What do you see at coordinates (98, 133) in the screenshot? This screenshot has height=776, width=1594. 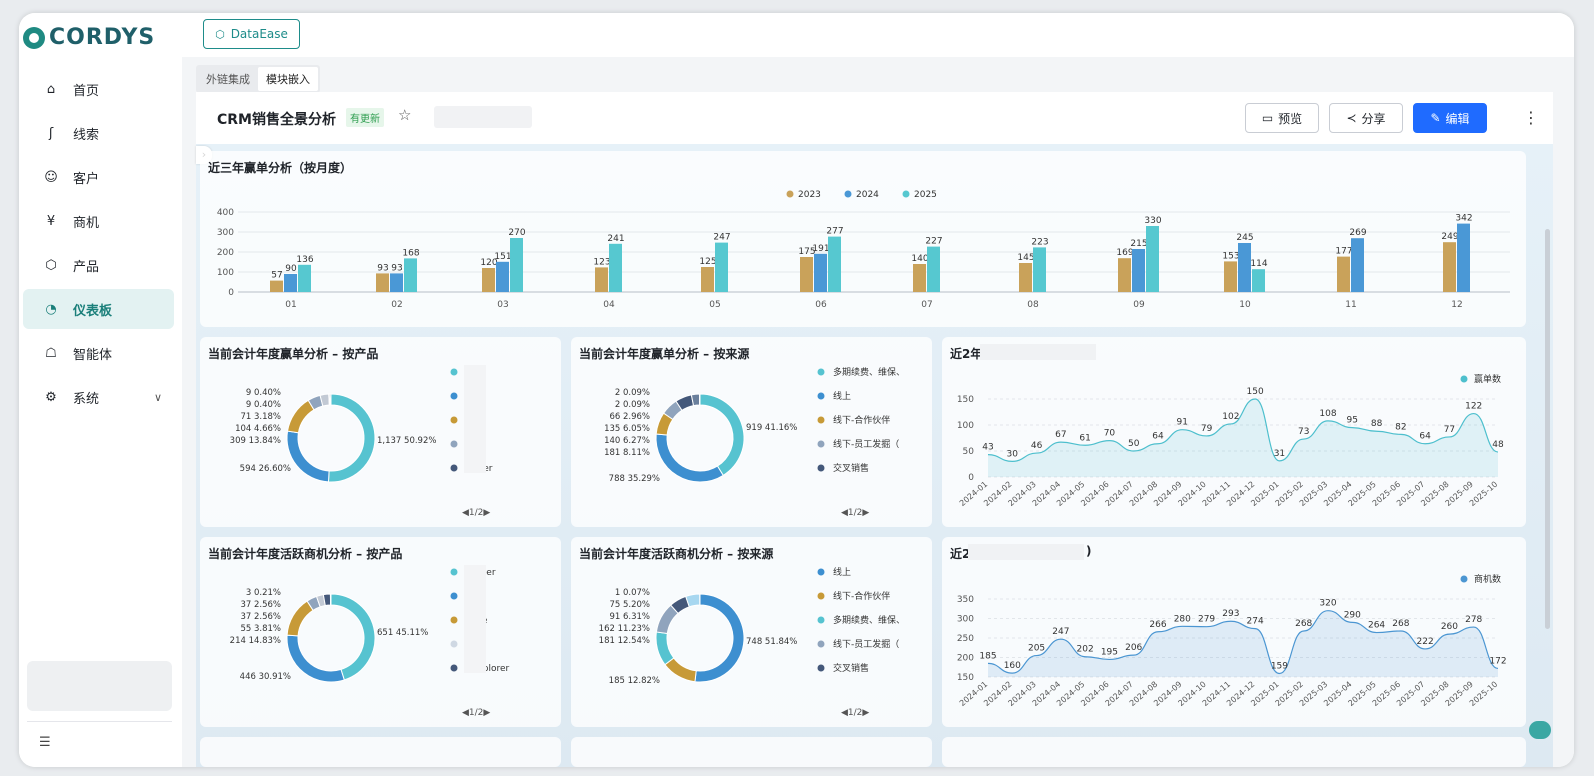 I see `sidebar-item-leads: ʃ 线索` at bounding box center [98, 133].